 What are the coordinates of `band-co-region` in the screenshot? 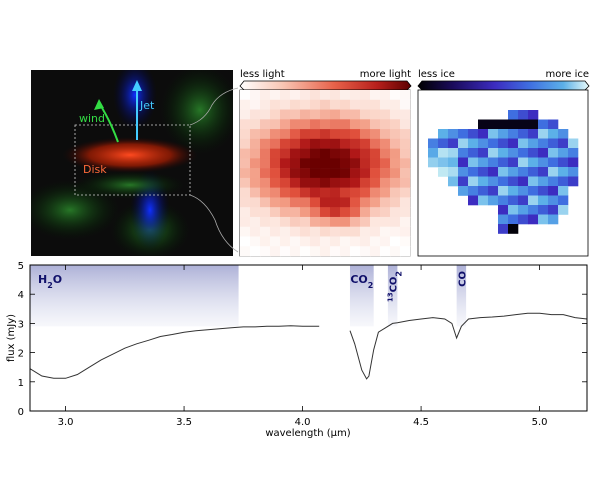 It's located at (461, 296).